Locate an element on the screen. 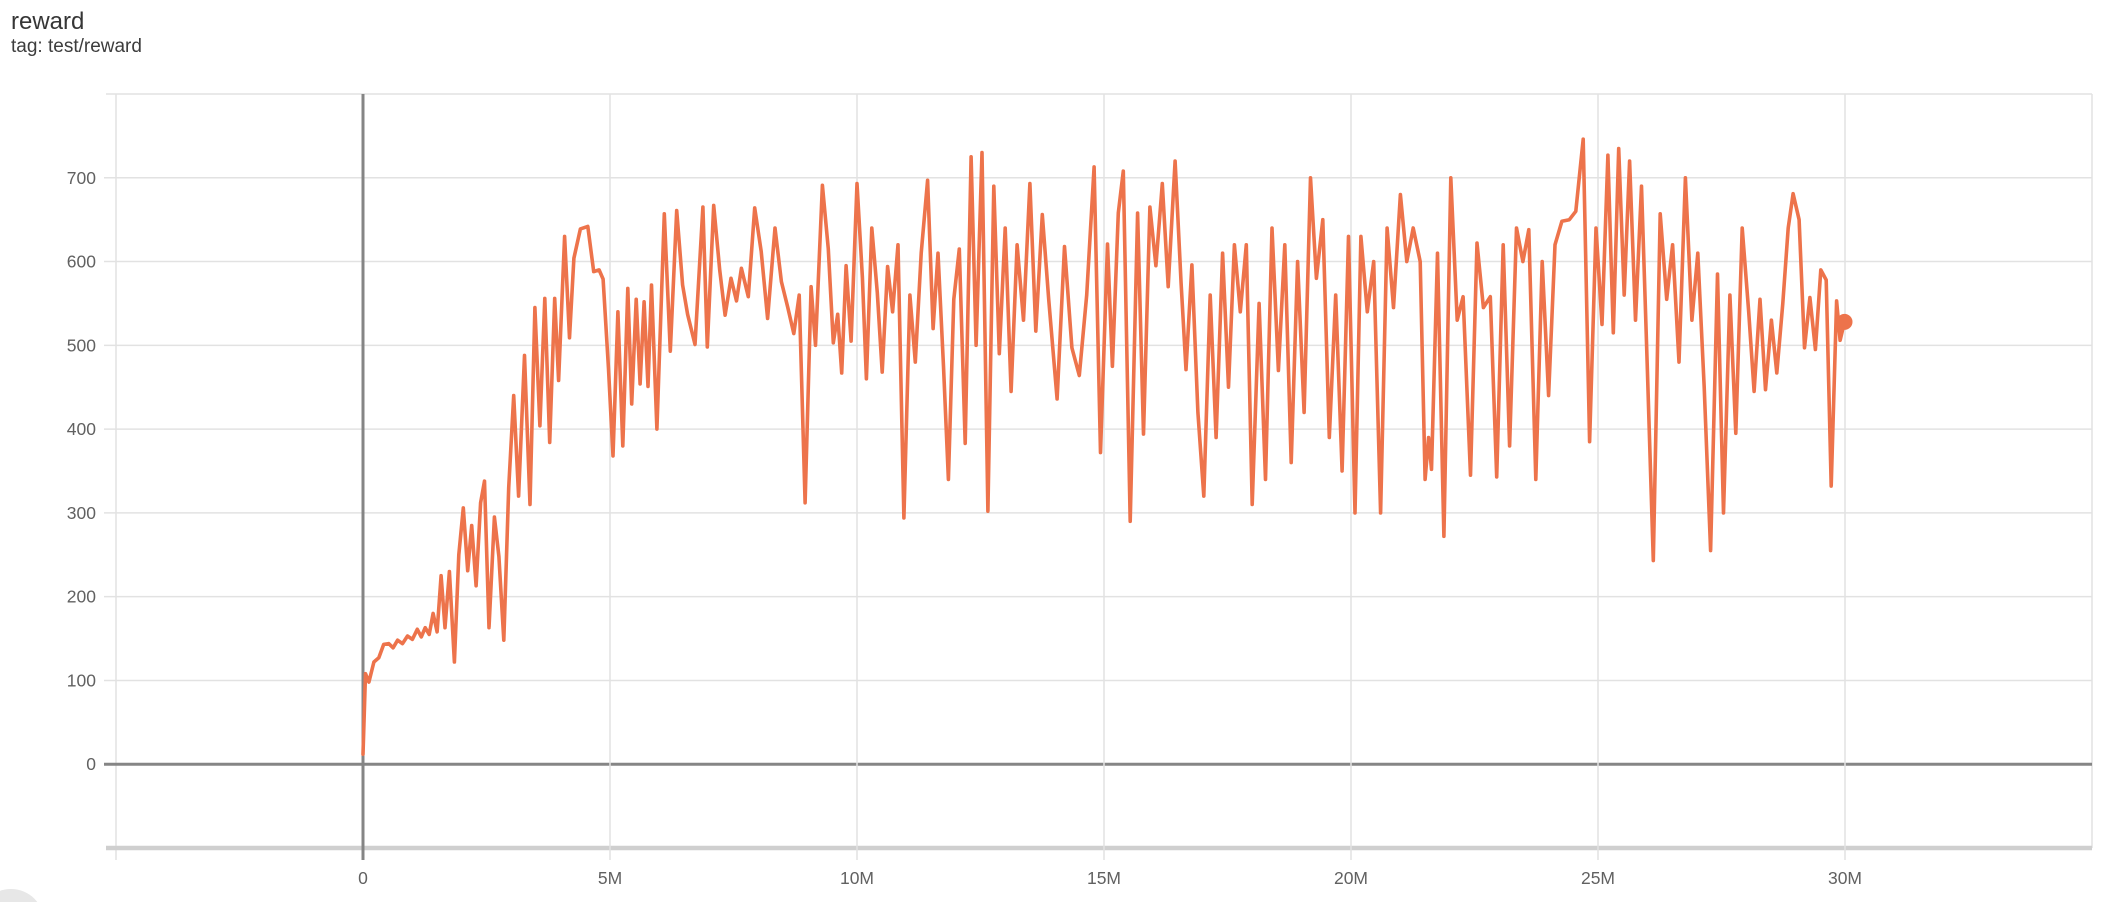 Image resolution: width=2106 pixels, height=902 pixels. x-tick-label: 20M is located at coordinates (1351, 878).